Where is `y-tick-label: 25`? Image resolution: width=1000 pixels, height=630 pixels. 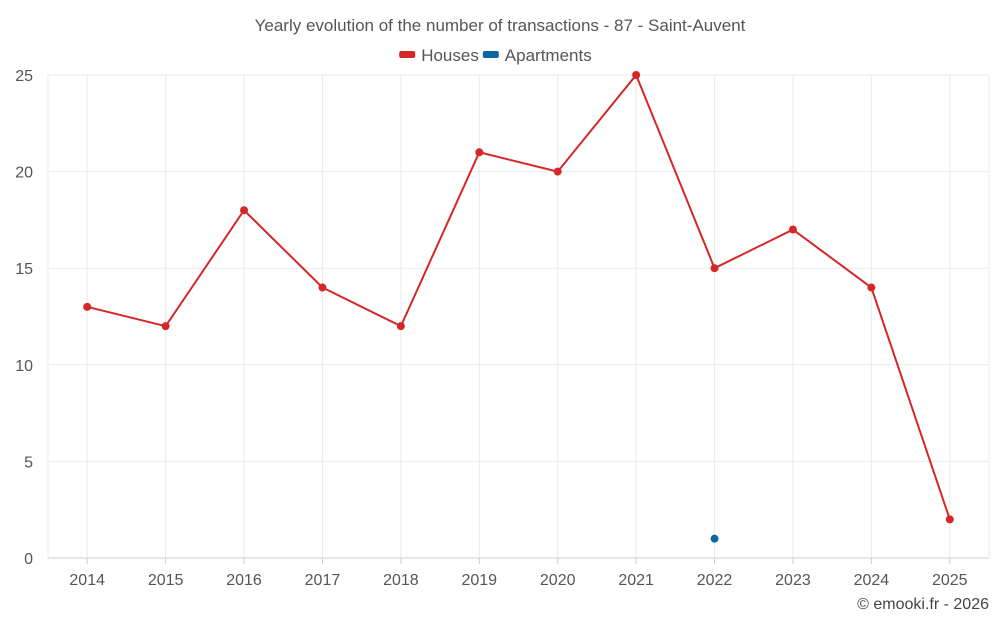 y-tick-label: 25 is located at coordinates (24, 76).